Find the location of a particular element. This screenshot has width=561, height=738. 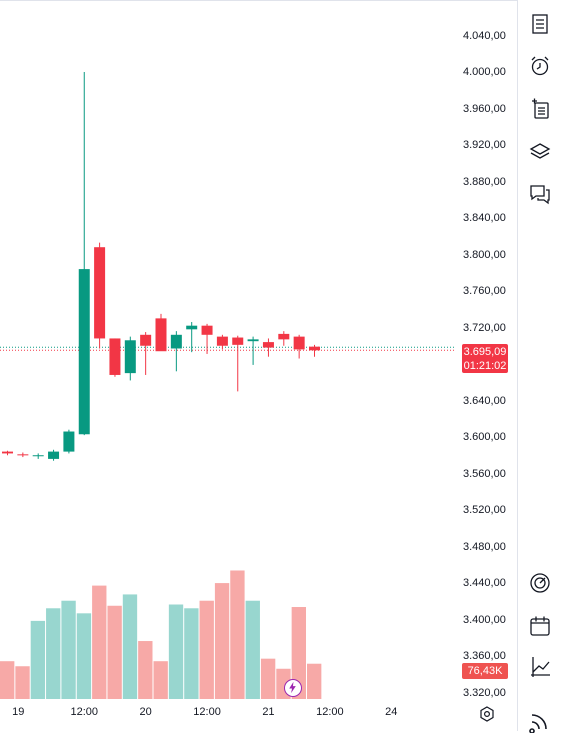

chat-icon is located at coordinates (540, 194).